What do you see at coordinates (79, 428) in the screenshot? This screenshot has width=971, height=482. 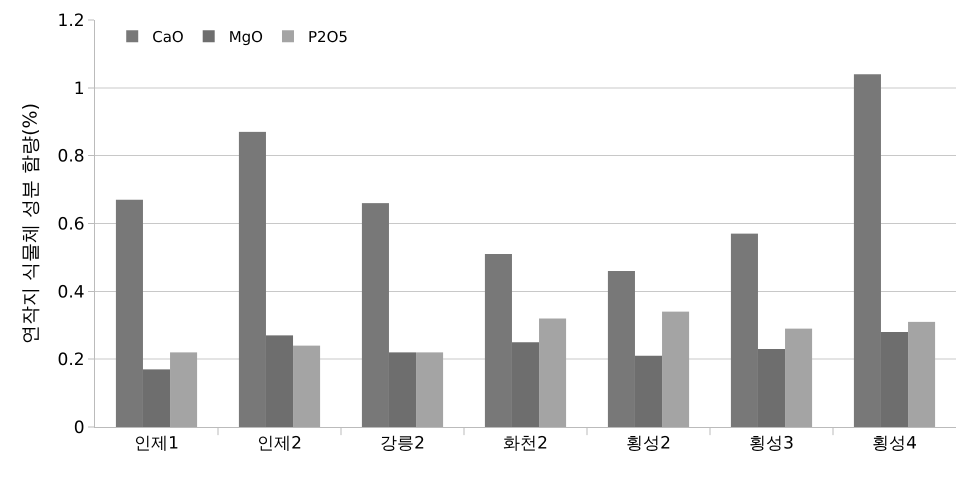 I see `y-tick-label: 0` at bounding box center [79, 428].